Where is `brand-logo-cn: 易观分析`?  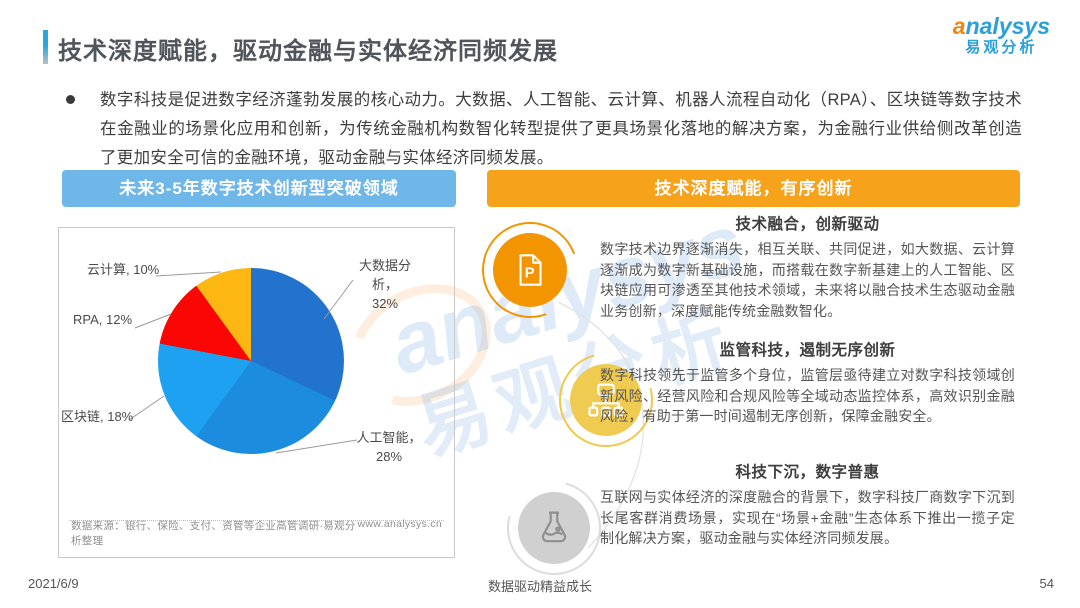
brand-logo-cn: 易观分析 is located at coordinates (1001, 48).